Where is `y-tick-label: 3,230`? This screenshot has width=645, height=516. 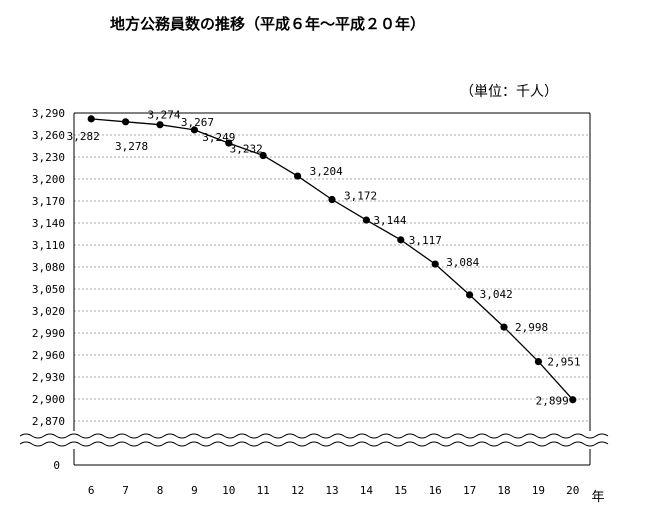
y-tick-label: 3,230 is located at coordinates (48, 157).